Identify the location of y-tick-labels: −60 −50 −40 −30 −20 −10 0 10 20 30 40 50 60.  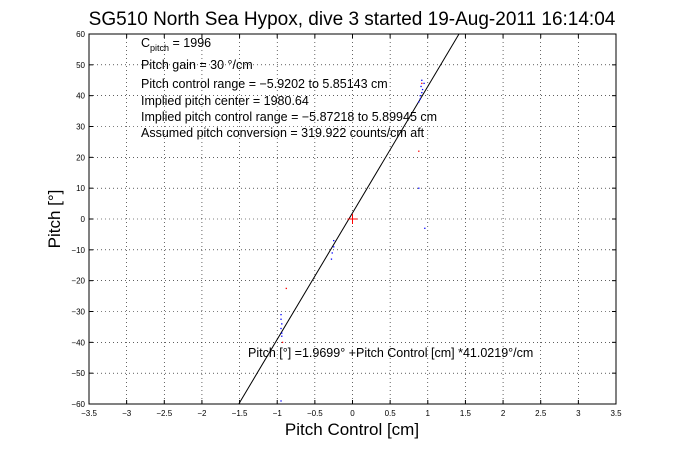
(78, 219).